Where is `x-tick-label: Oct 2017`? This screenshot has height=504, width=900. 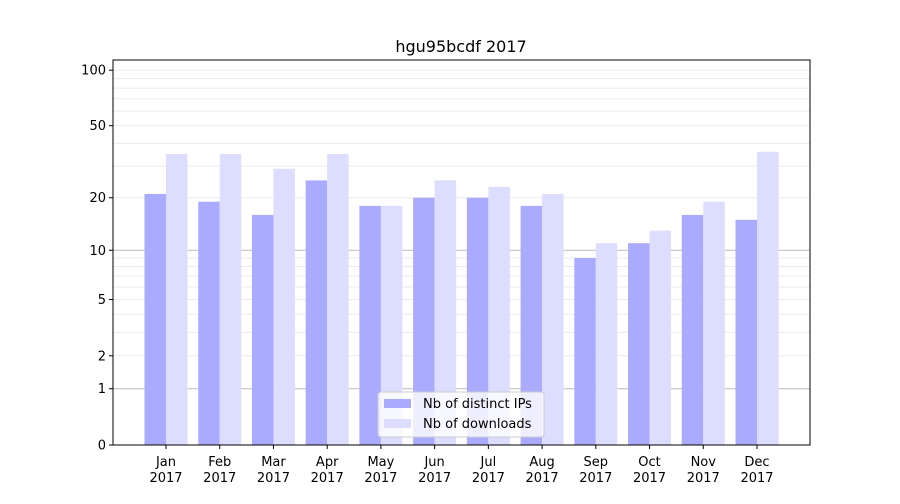 x-tick-label: Oct 2017 is located at coordinates (649, 470).